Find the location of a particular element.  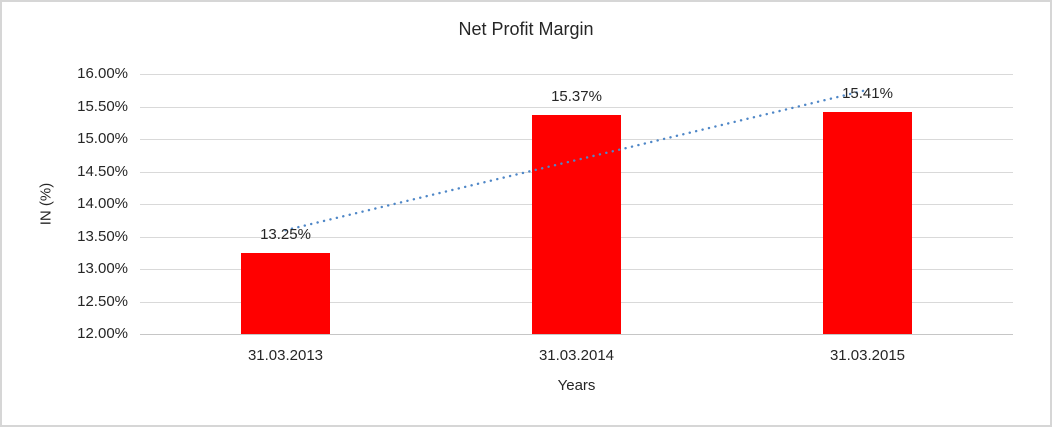

bar-data-label: 15.37% is located at coordinates (576, 96).